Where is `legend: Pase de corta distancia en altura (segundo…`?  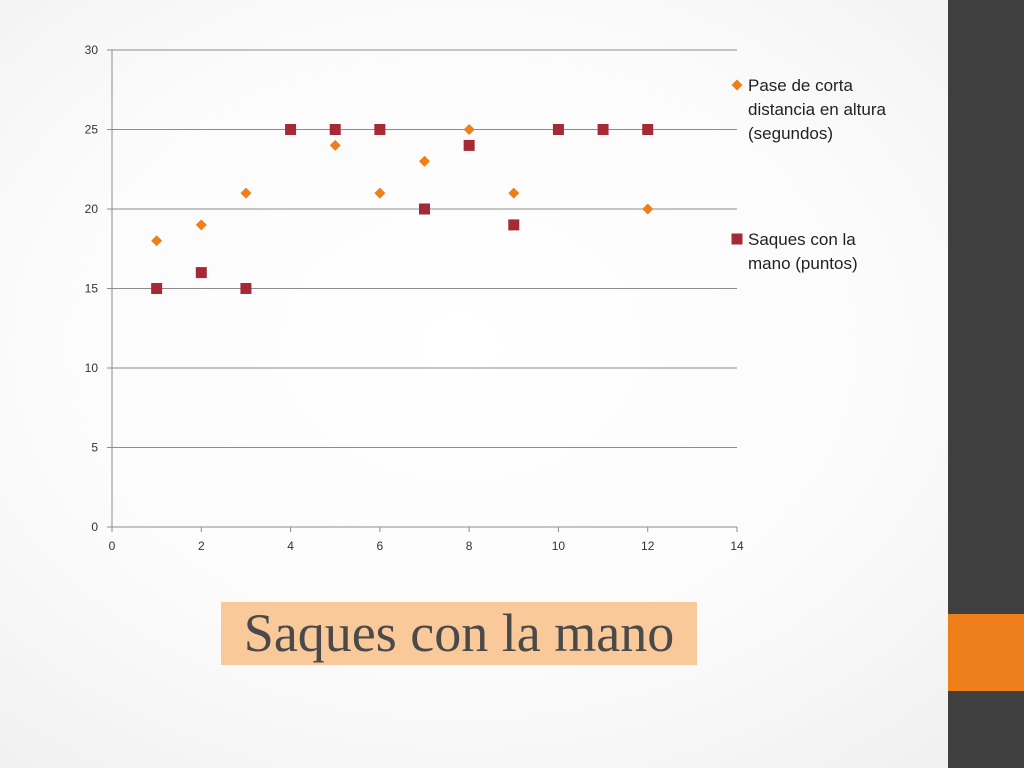 legend: Pase de corta distancia en altura (segundo… is located at coordinates (809, 174).